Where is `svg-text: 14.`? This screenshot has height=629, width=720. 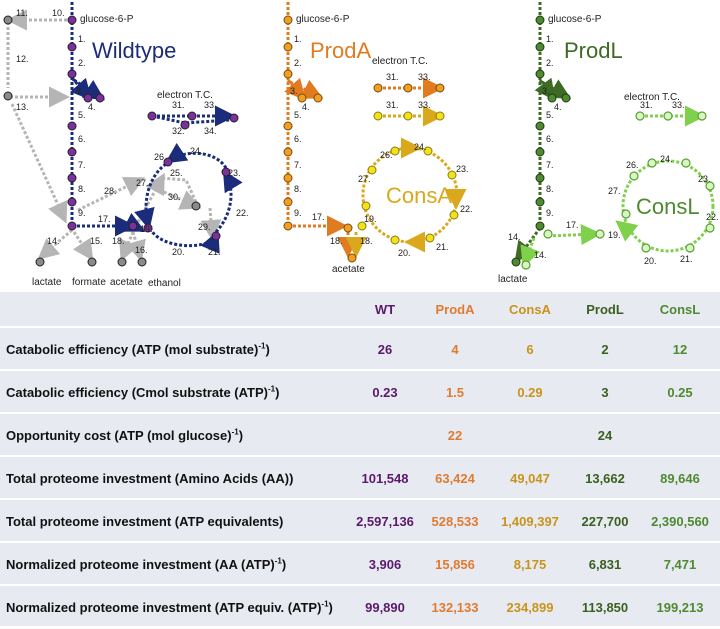
svg-text: 14. is located at coordinates (514, 237).